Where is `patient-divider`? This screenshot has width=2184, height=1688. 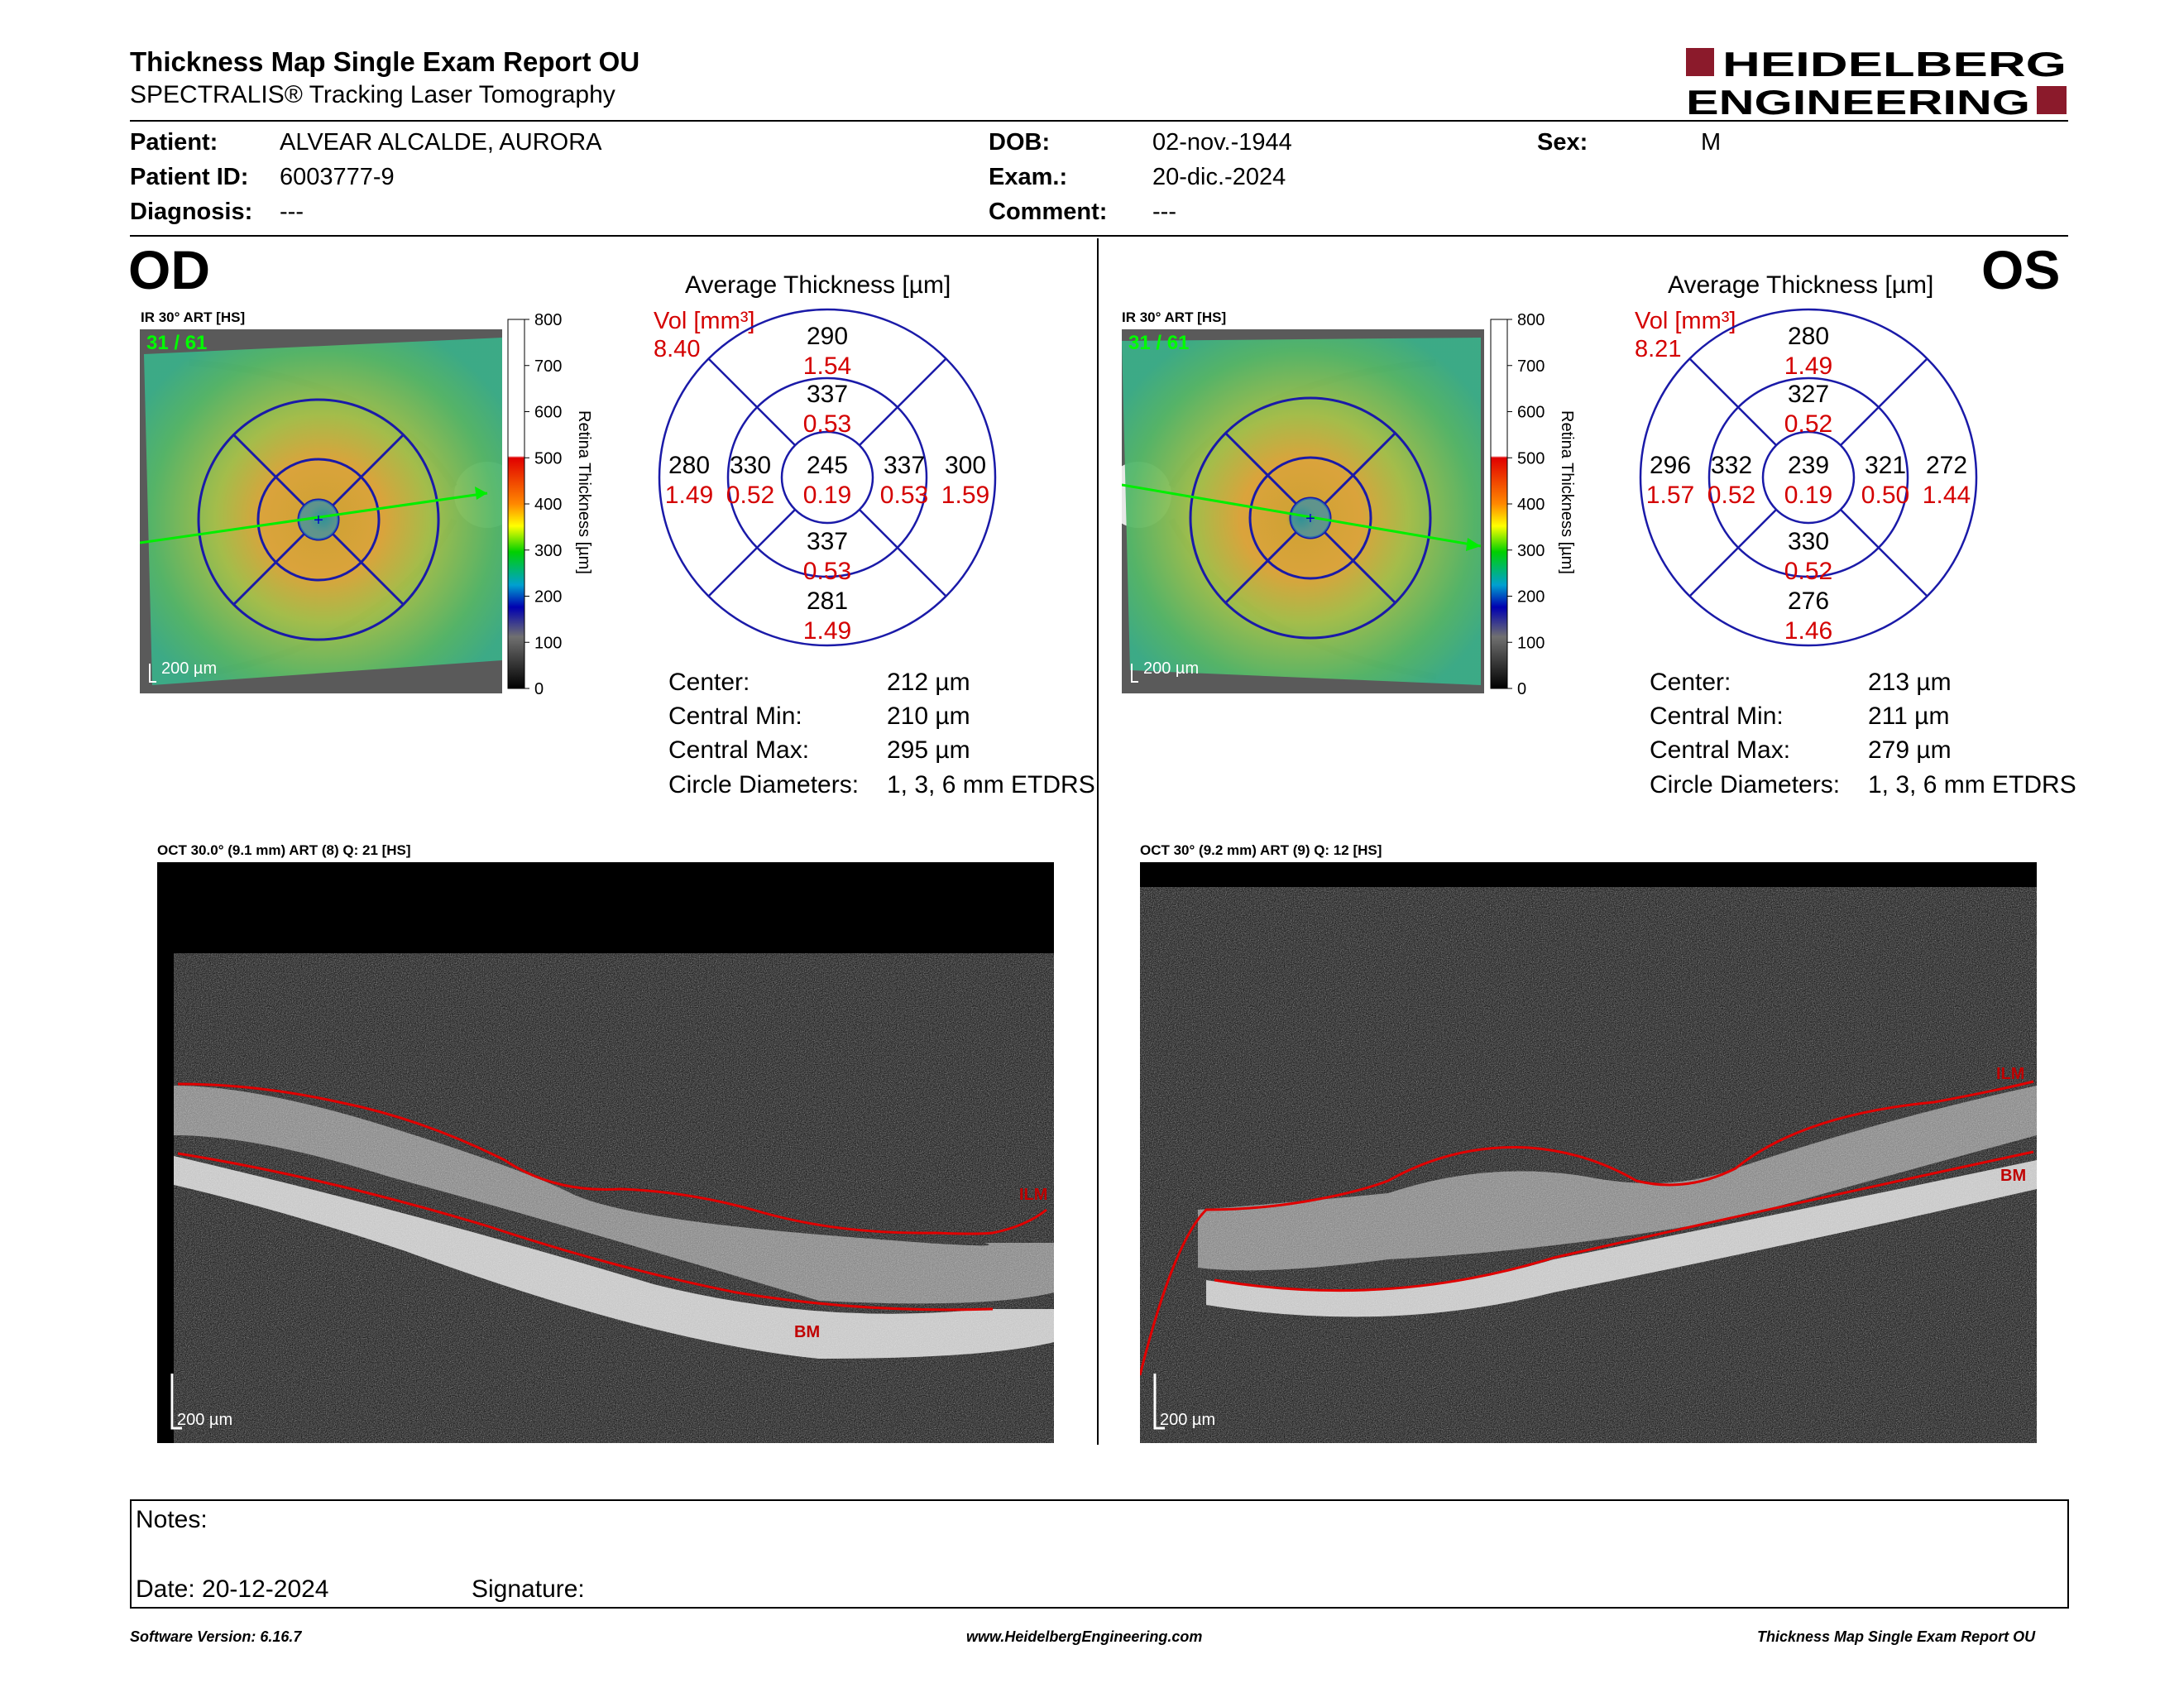 patient-divider is located at coordinates (1099, 236).